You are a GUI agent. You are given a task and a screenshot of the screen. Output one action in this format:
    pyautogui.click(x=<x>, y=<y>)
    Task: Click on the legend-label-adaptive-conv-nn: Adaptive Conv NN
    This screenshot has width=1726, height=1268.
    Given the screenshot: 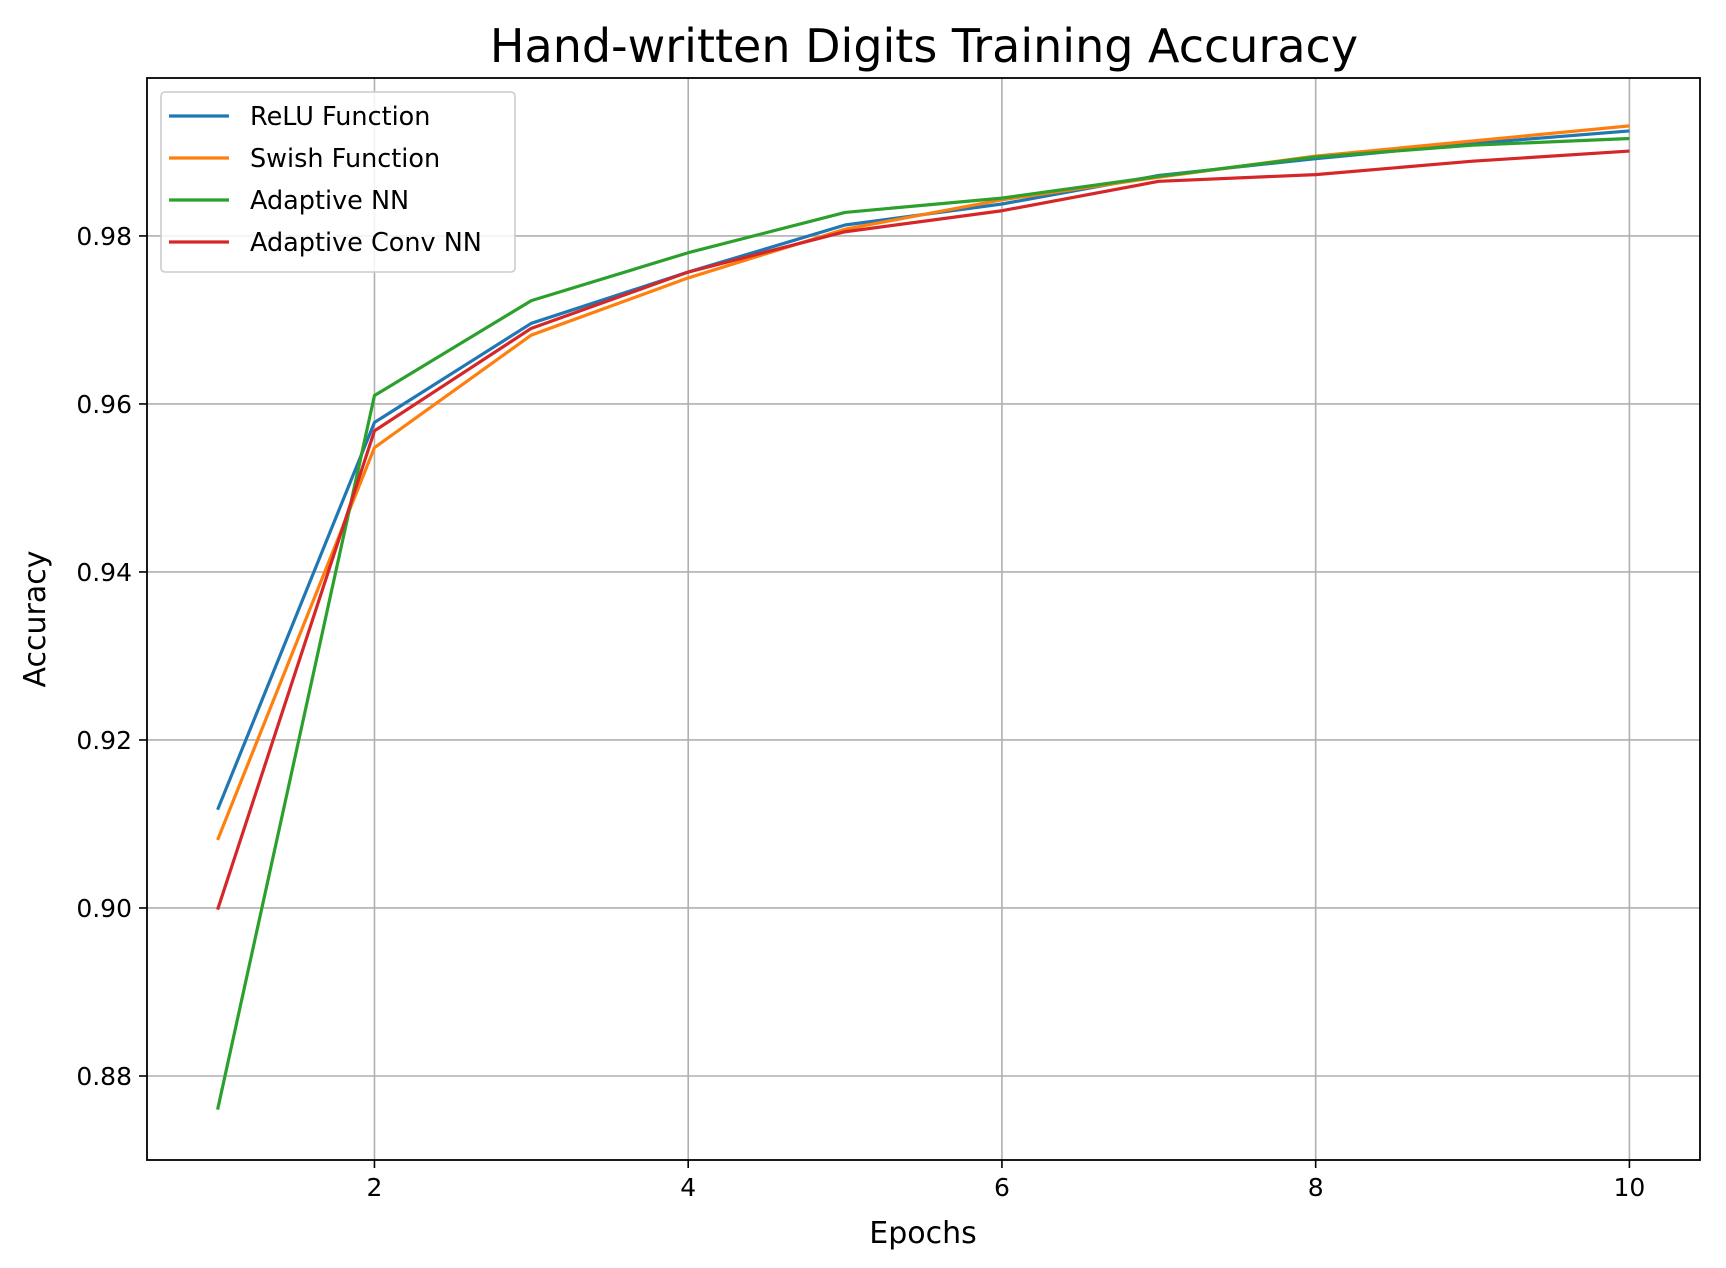 What is the action you would take?
    pyautogui.click(x=366, y=243)
    